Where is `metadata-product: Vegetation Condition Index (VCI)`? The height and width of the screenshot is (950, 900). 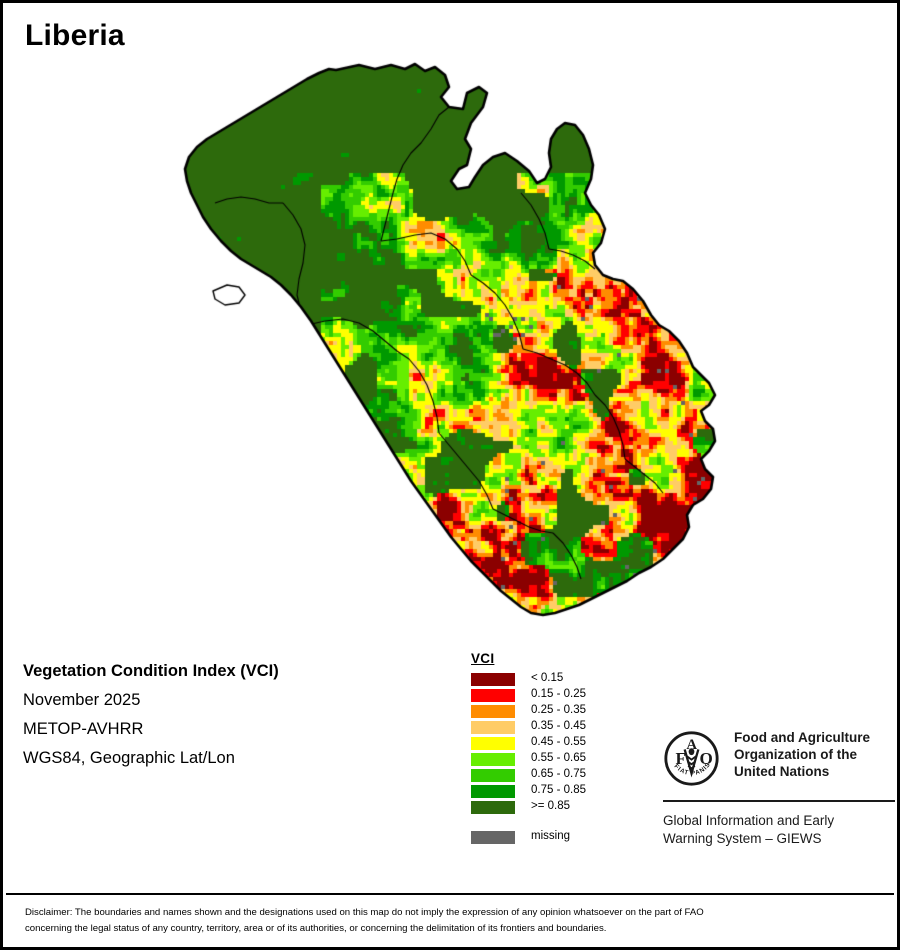
metadata-product: Vegetation Condition Index (VCI) is located at coordinates (151, 671).